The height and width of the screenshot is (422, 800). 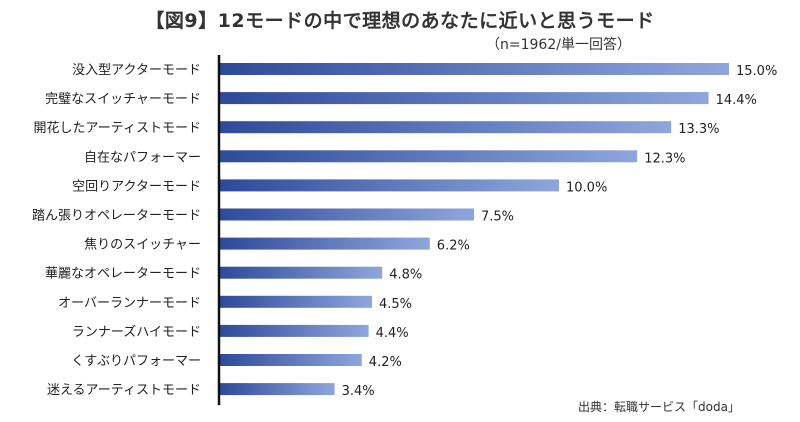 I want to click on value-label: 6.2%, so click(x=453, y=246).